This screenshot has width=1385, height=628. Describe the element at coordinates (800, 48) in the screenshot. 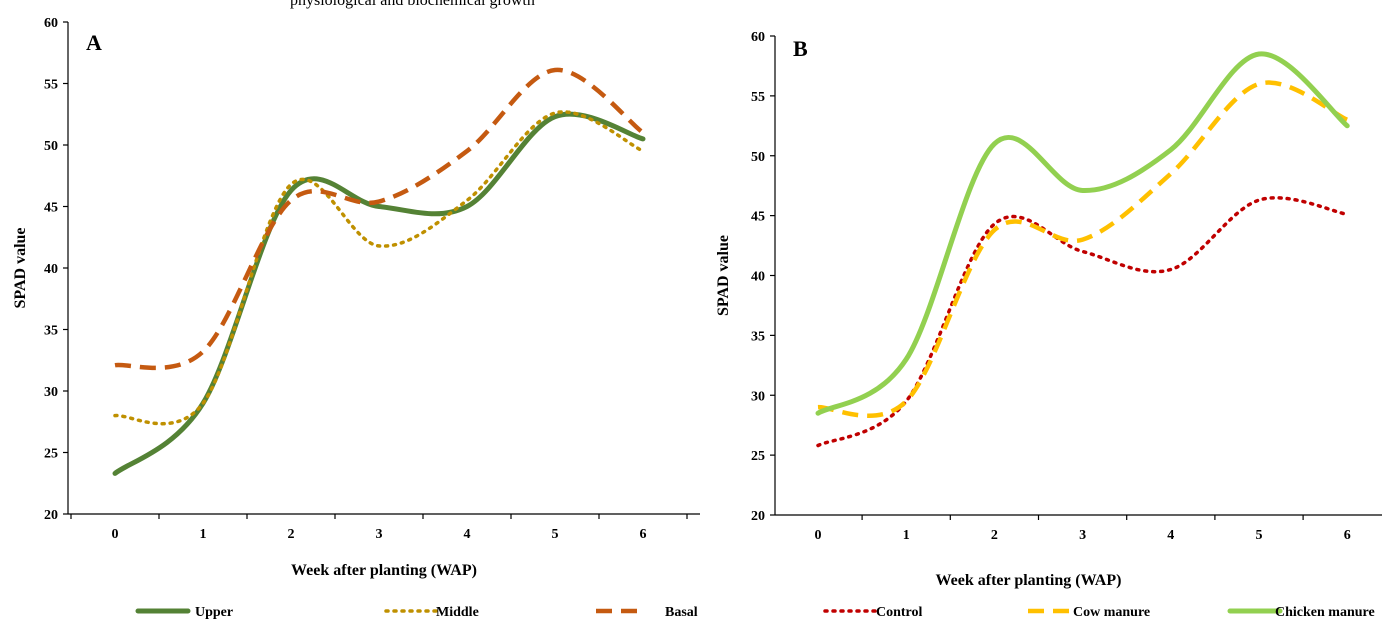

I see `panel-label: B` at that location.